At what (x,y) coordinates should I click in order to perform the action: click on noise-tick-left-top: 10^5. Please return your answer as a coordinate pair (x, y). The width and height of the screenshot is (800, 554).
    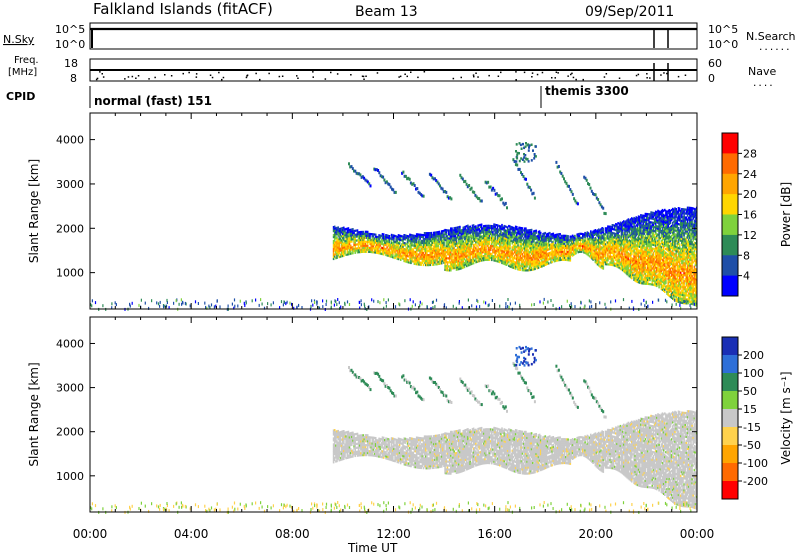
    Looking at the image, I should click on (70, 29).